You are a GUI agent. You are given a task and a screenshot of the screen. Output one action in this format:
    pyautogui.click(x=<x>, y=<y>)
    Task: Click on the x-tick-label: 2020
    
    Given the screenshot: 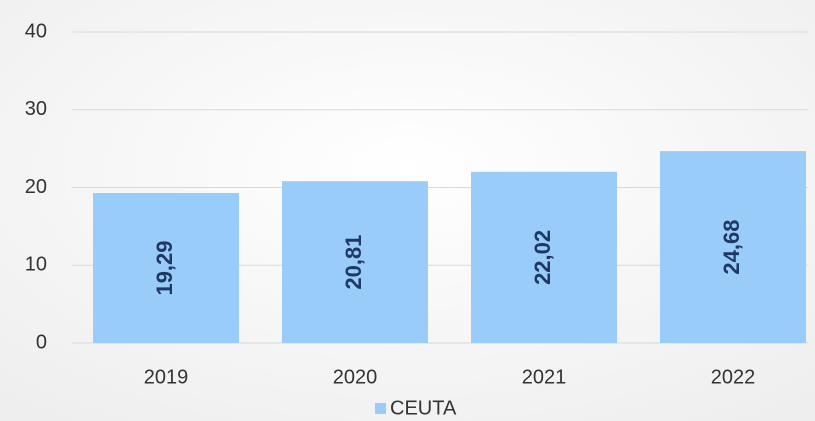 What is the action you would take?
    pyautogui.click(x=355, y=377)
    